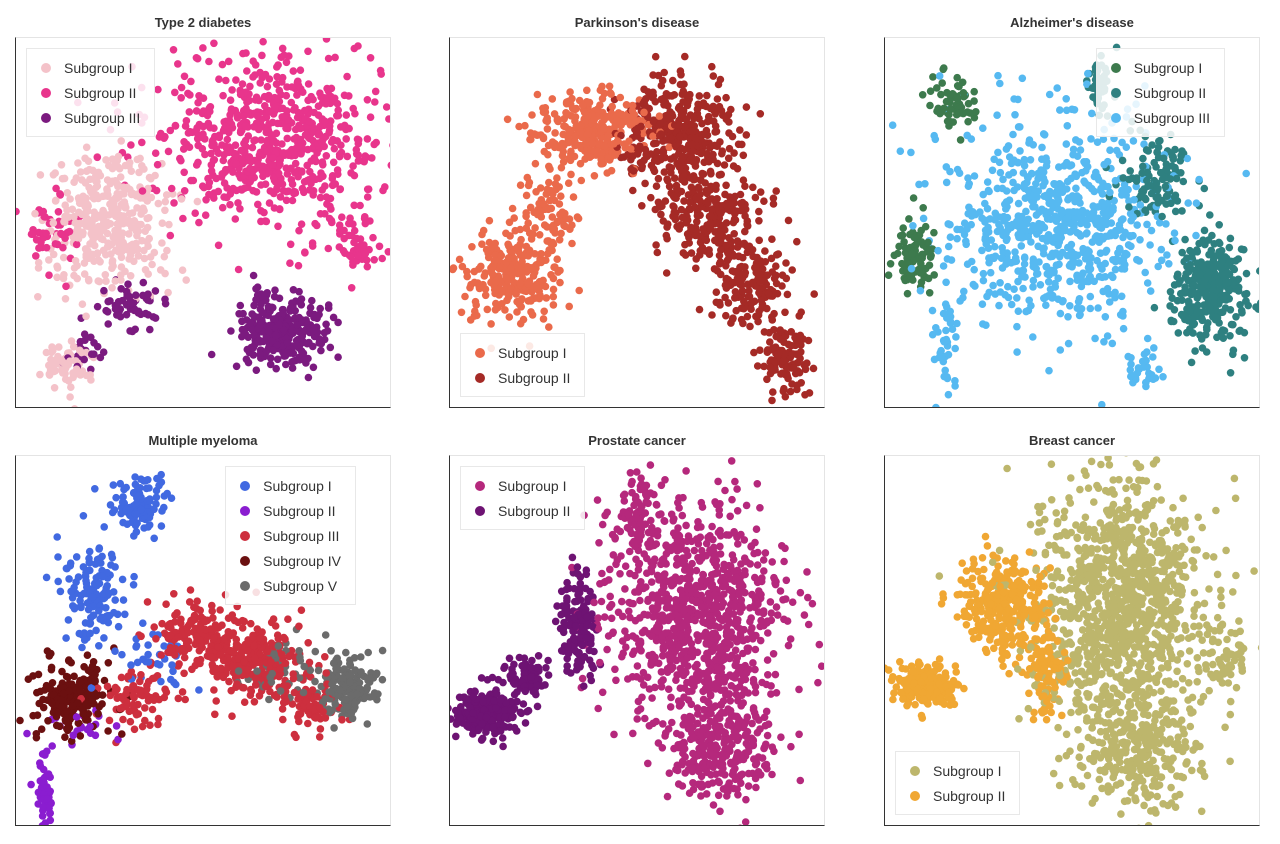 The image size is (1280, 844). I want to click on chart-title: Type 2 diabetes, so click(203, 22).